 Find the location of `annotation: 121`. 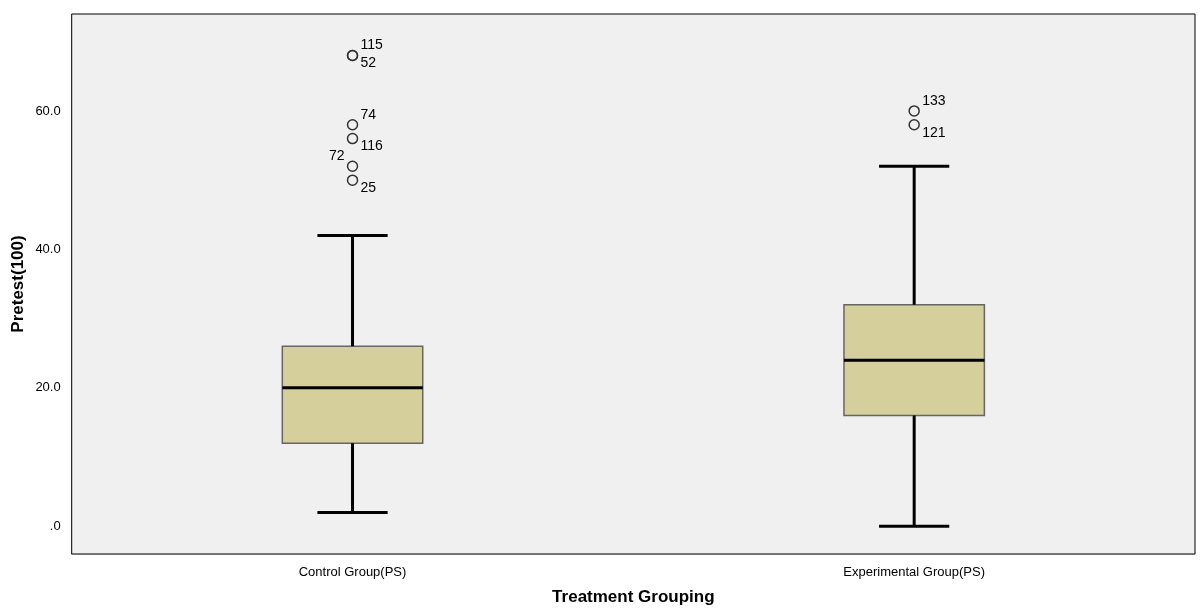

annotation: 121 is located at coordinates (934, 131).